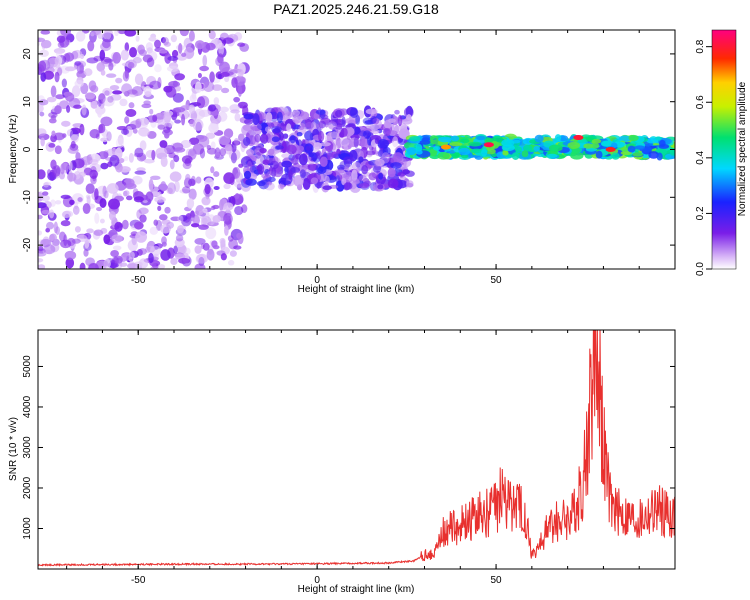 The image size is (750, 600). Describe the element at coordinates (356, 589) in the screenshot. I see `snr-x-axis-label: Height of straight line (km)` at that location.